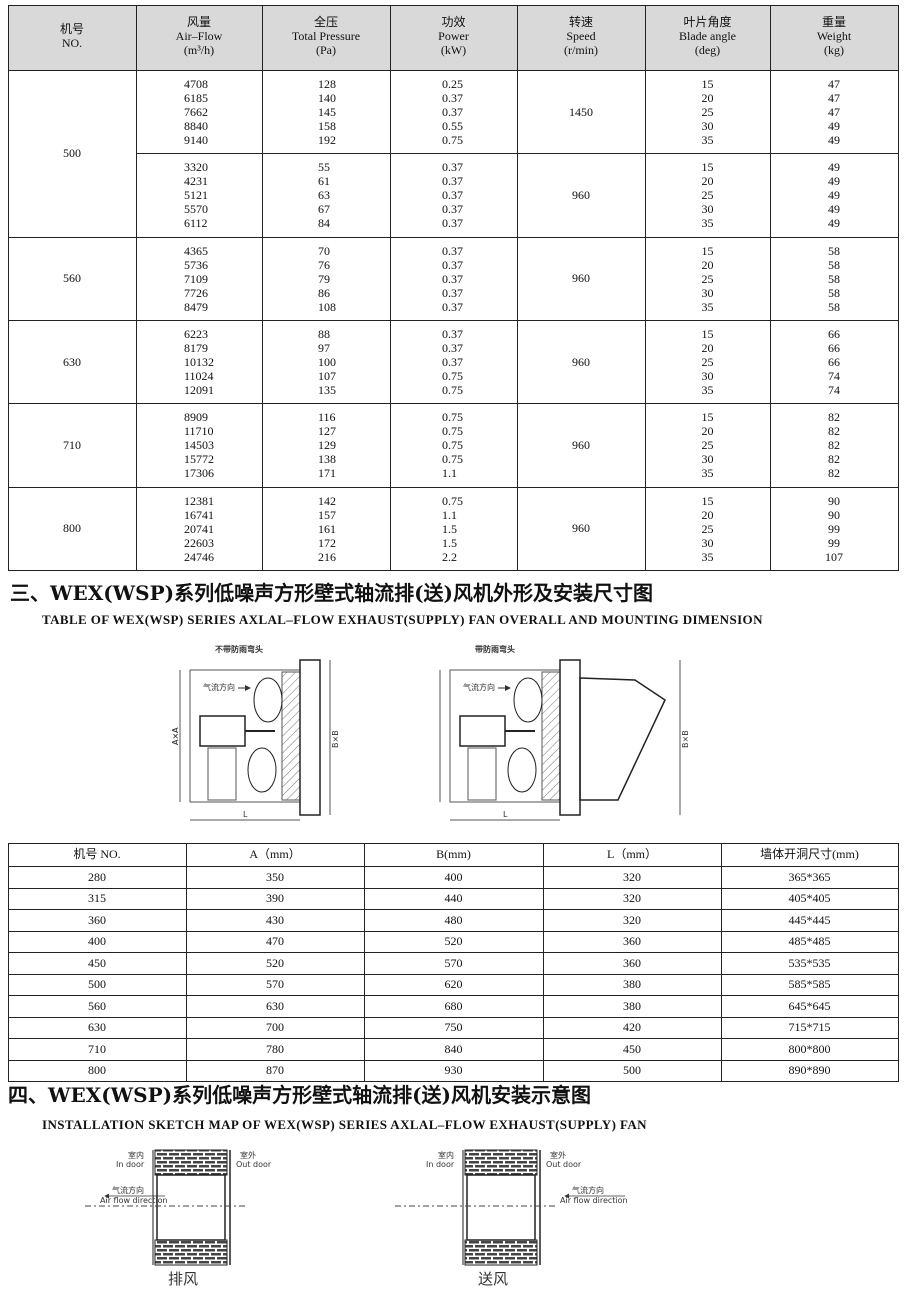 The height and width of the screenshot is (1311, 905). What do you see at coordinates (453, 1070) in the screenshot?
I see `data-cell: 930` at bounding box center [453, 1070].